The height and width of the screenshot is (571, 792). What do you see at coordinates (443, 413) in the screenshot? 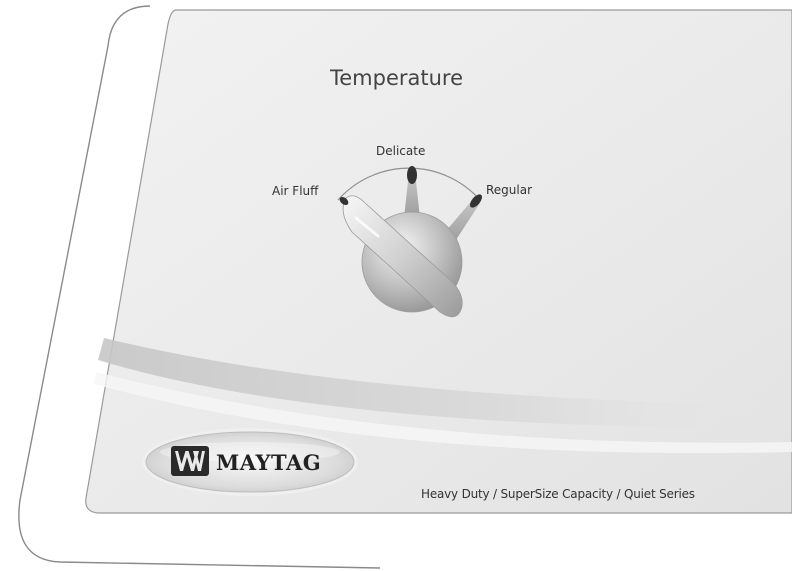
I see `panel-swoosh-lower` at bounding box center [443, 413].